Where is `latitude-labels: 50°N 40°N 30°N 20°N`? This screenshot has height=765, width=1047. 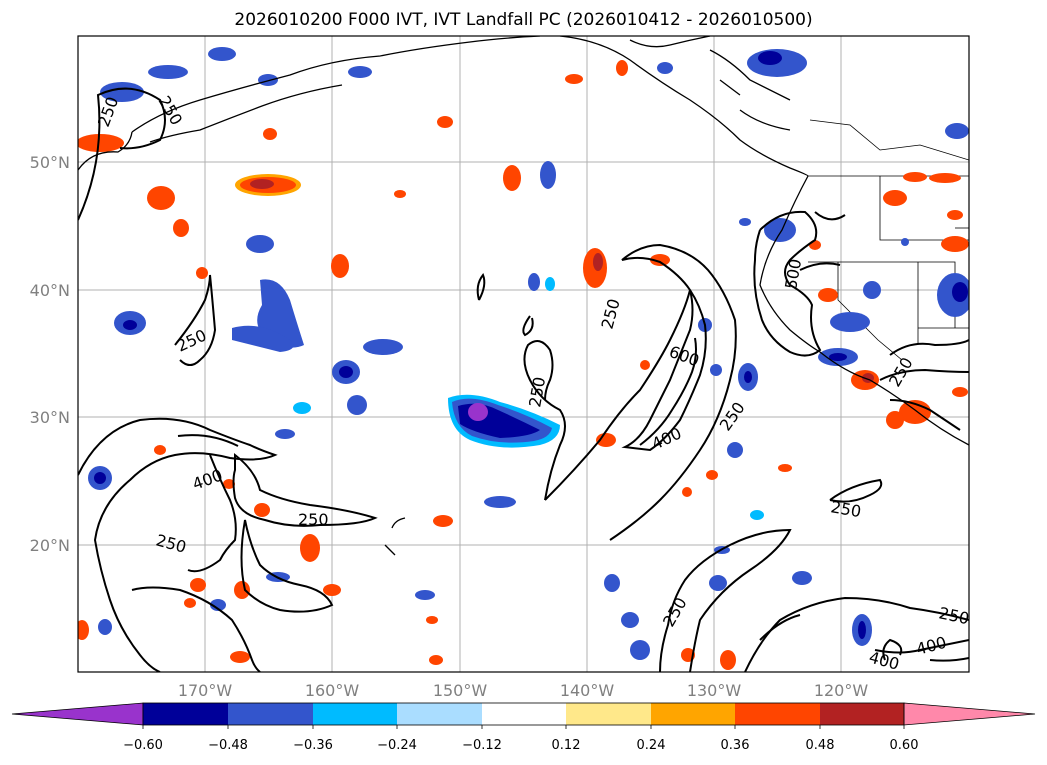 latitude-labels: 50°N 40°N 30°N 20°N is located at coordinates (50, 354).